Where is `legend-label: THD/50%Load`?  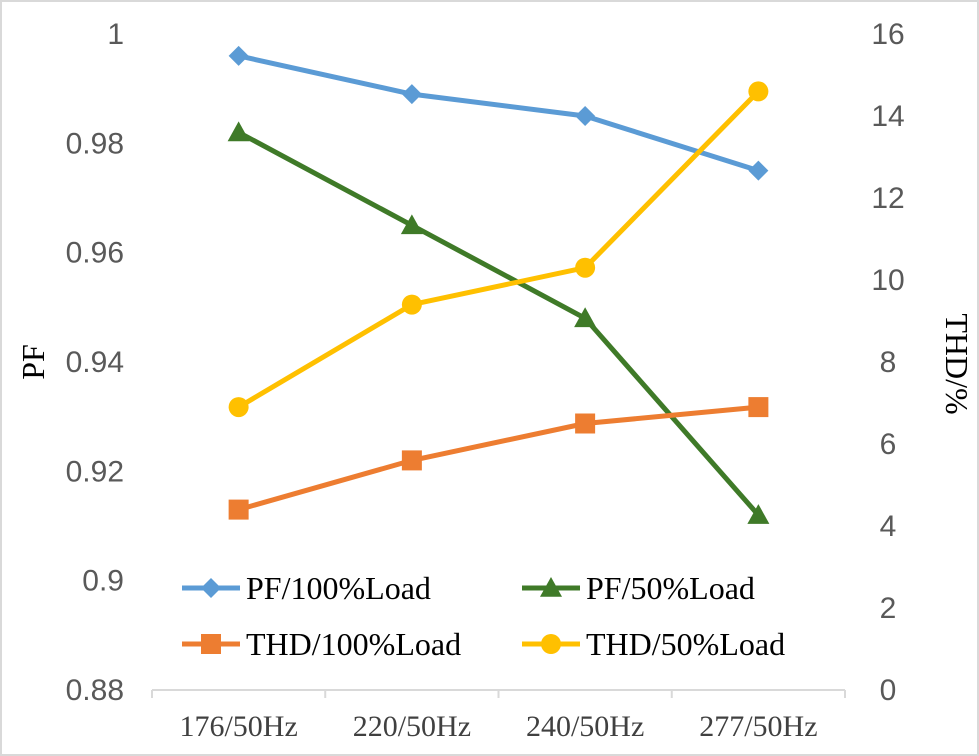
legend-label: THD/50%Load is located at coordinates (685, 644).